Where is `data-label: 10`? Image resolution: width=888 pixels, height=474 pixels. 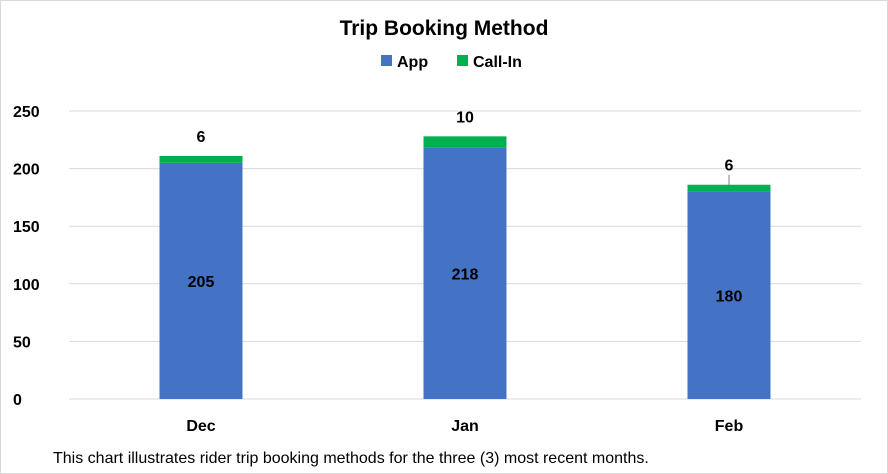
data-label: 10 is located at coordinates (465, 117).